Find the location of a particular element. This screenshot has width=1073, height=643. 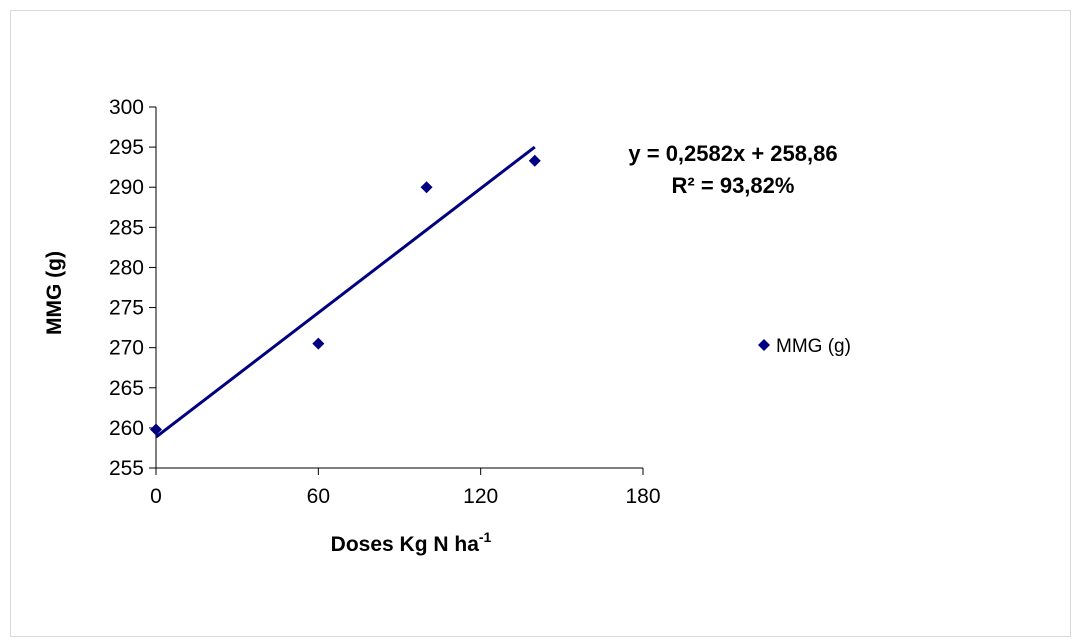

y-tick-label: 300 is located at coordinates (126, 107).